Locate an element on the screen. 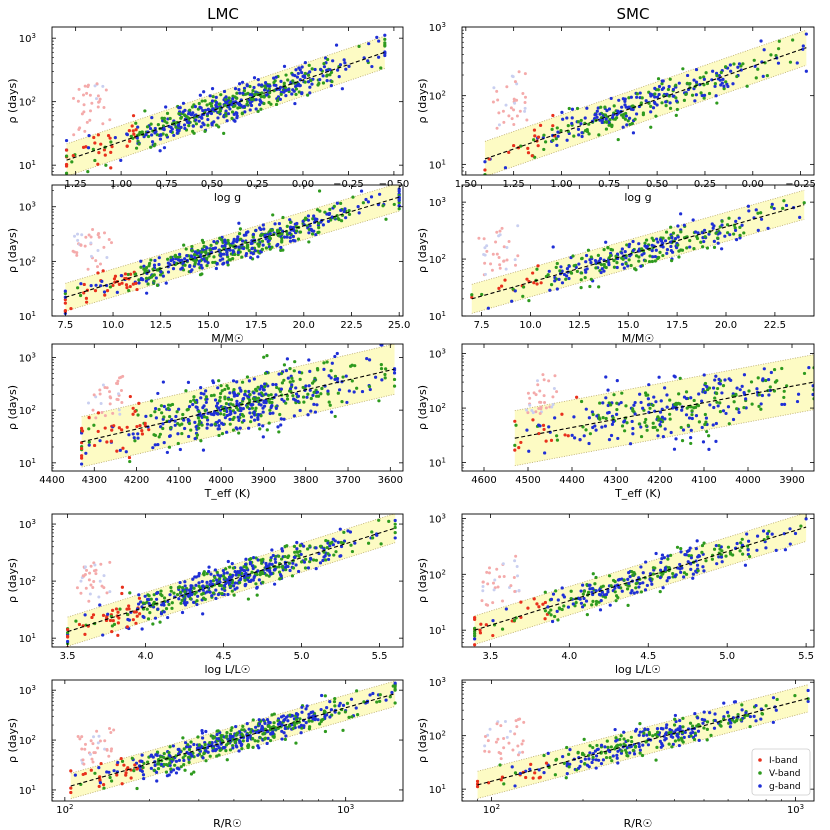  x-tick-label: 3.5 is located at coordinates (490, 656).